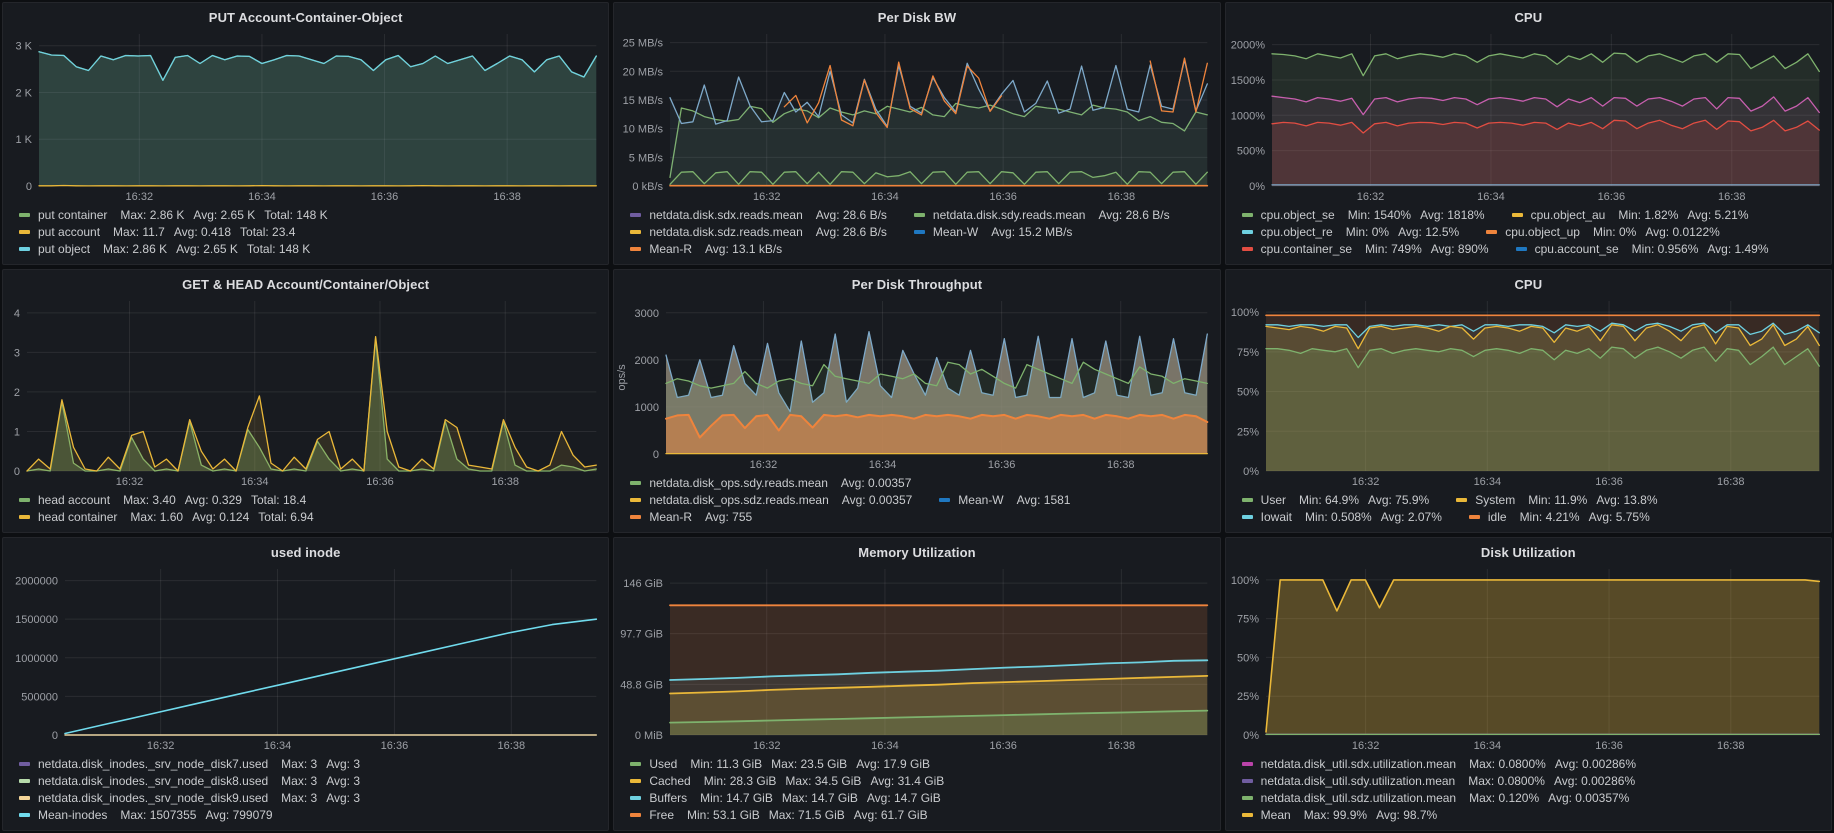 This screenshot has width=1834, height=833. I want to click on y-axis-tick-label: 100%, so click(1245, 313).